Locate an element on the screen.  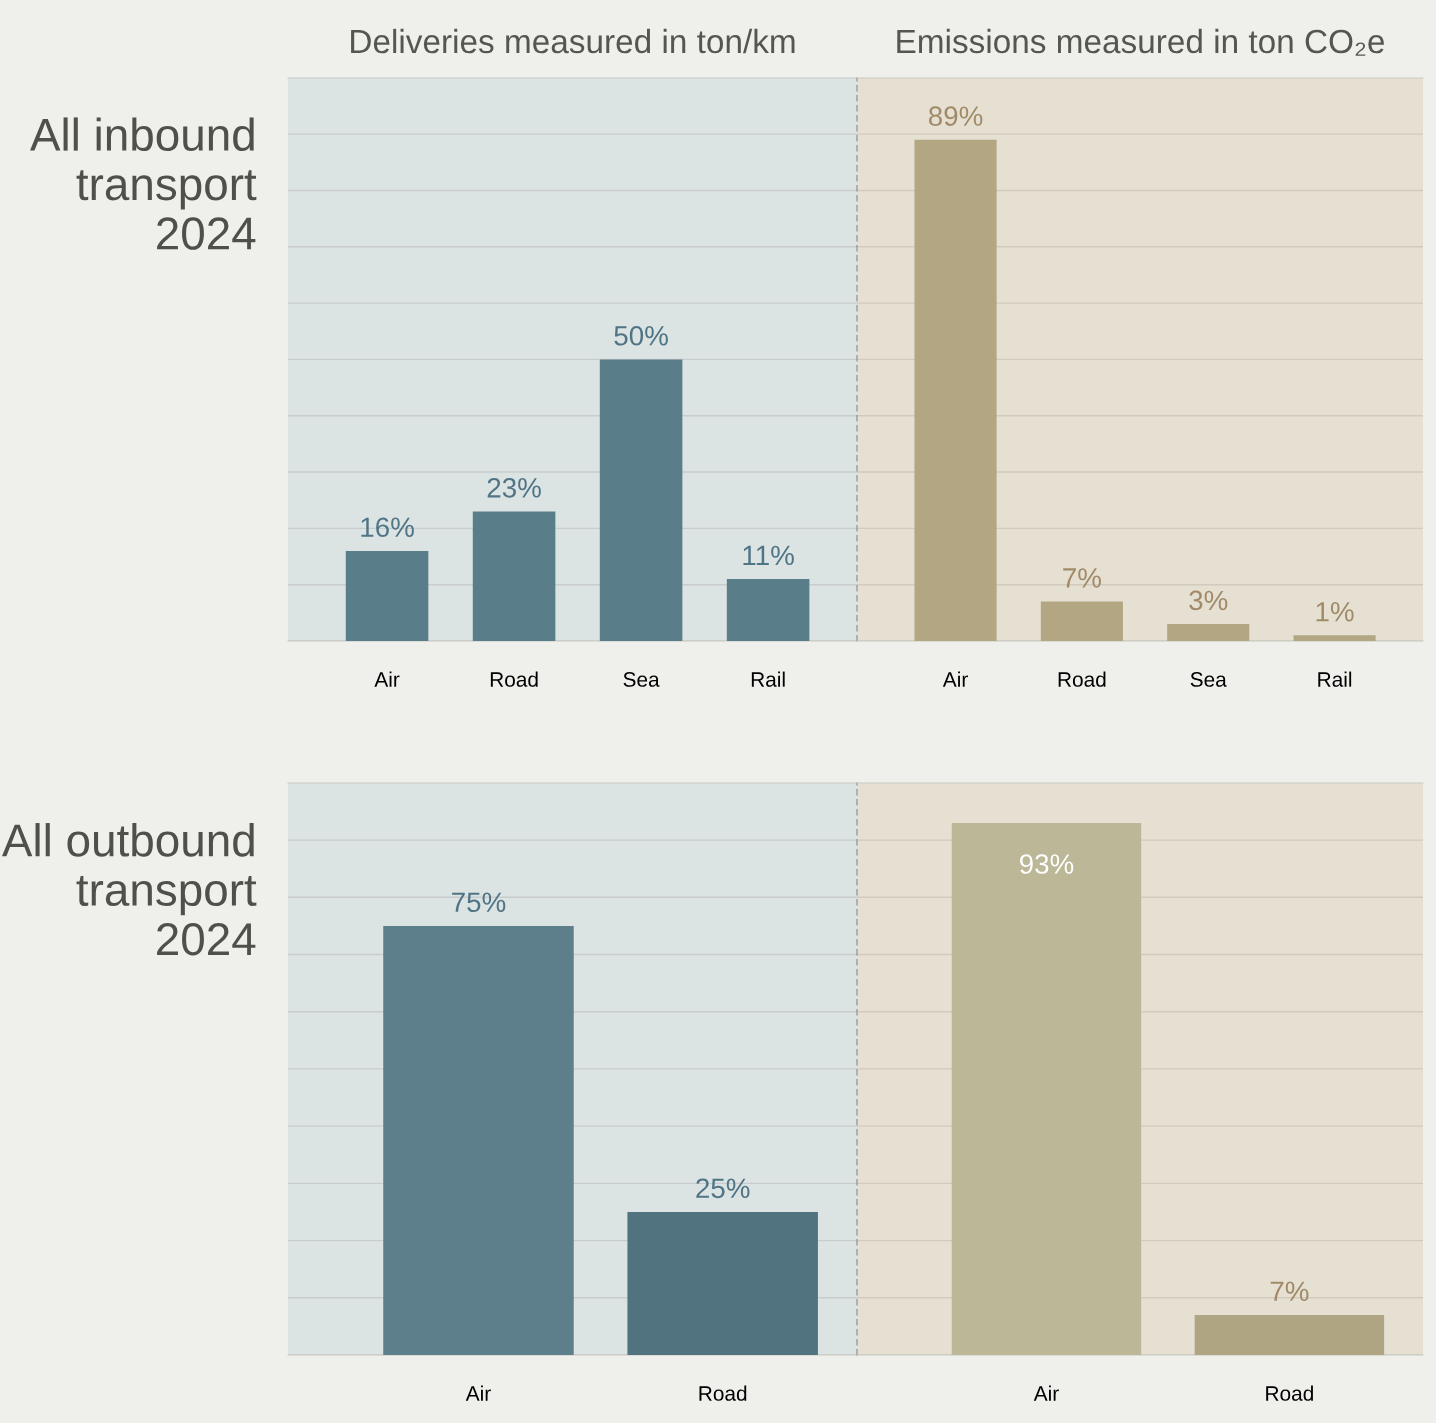
data-label: 93% is located at coordinates (1046, 864).